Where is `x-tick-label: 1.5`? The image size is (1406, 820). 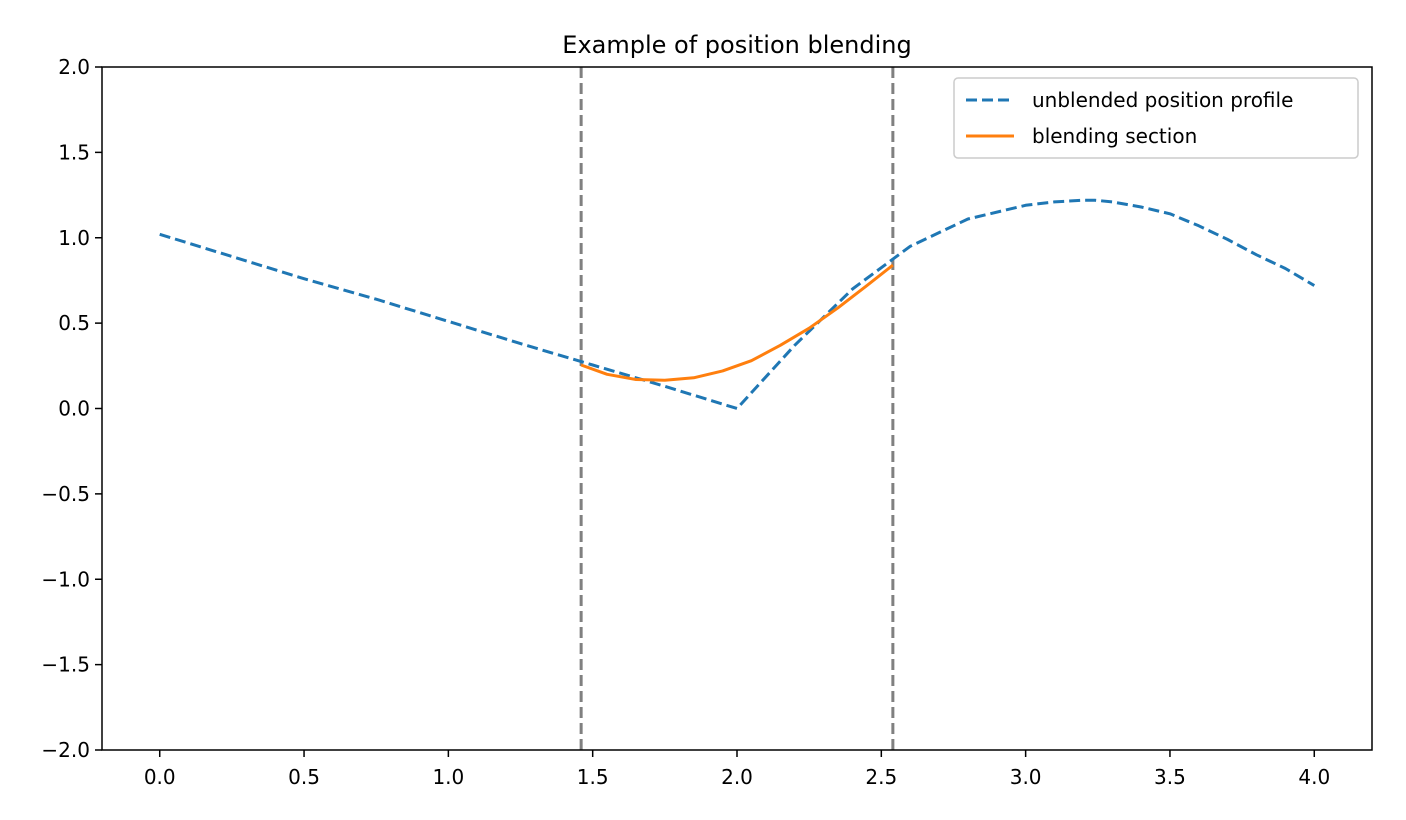 x-tick-label: 1.5 is located at coordinates (593, 777).